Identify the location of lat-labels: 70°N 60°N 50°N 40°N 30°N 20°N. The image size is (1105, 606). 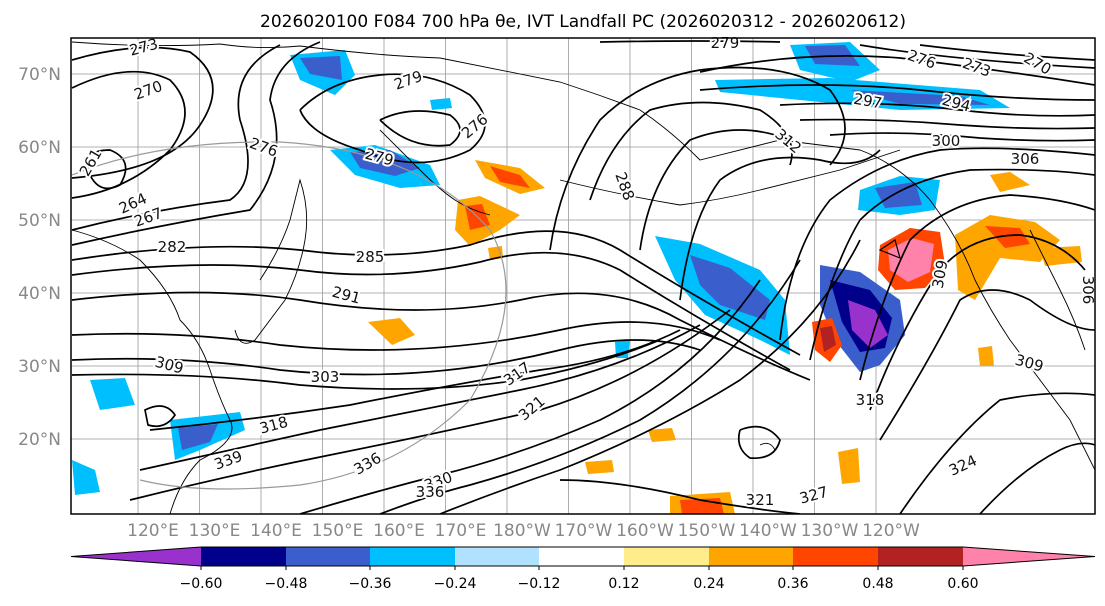
(39, 257).